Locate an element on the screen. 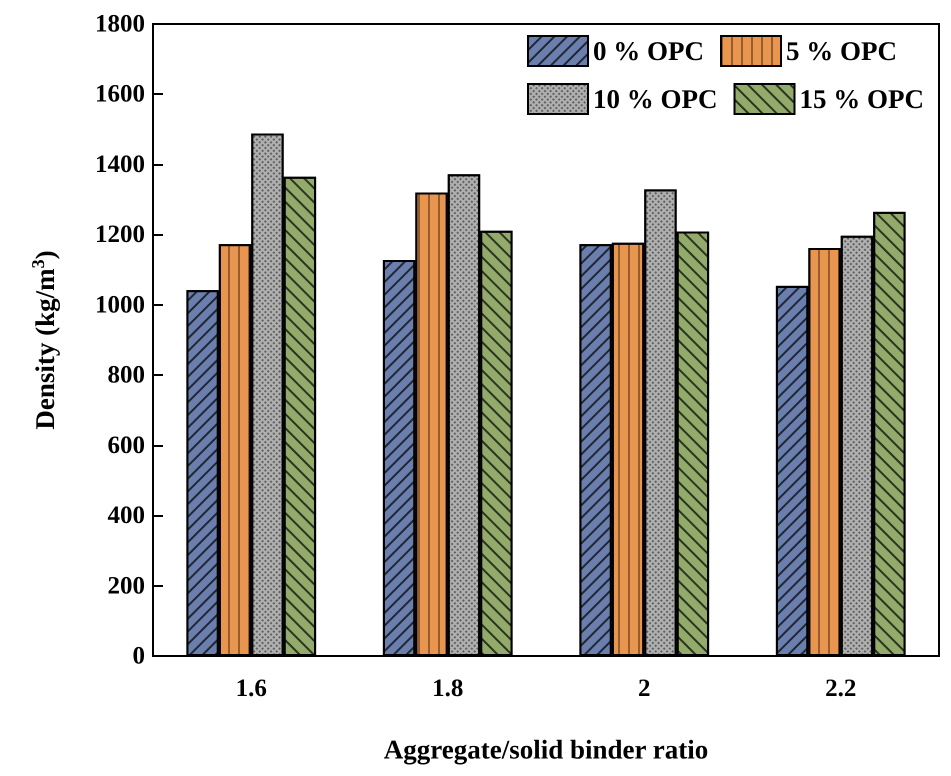  x-tick-label: 2 is located at coordinates (644, 688).